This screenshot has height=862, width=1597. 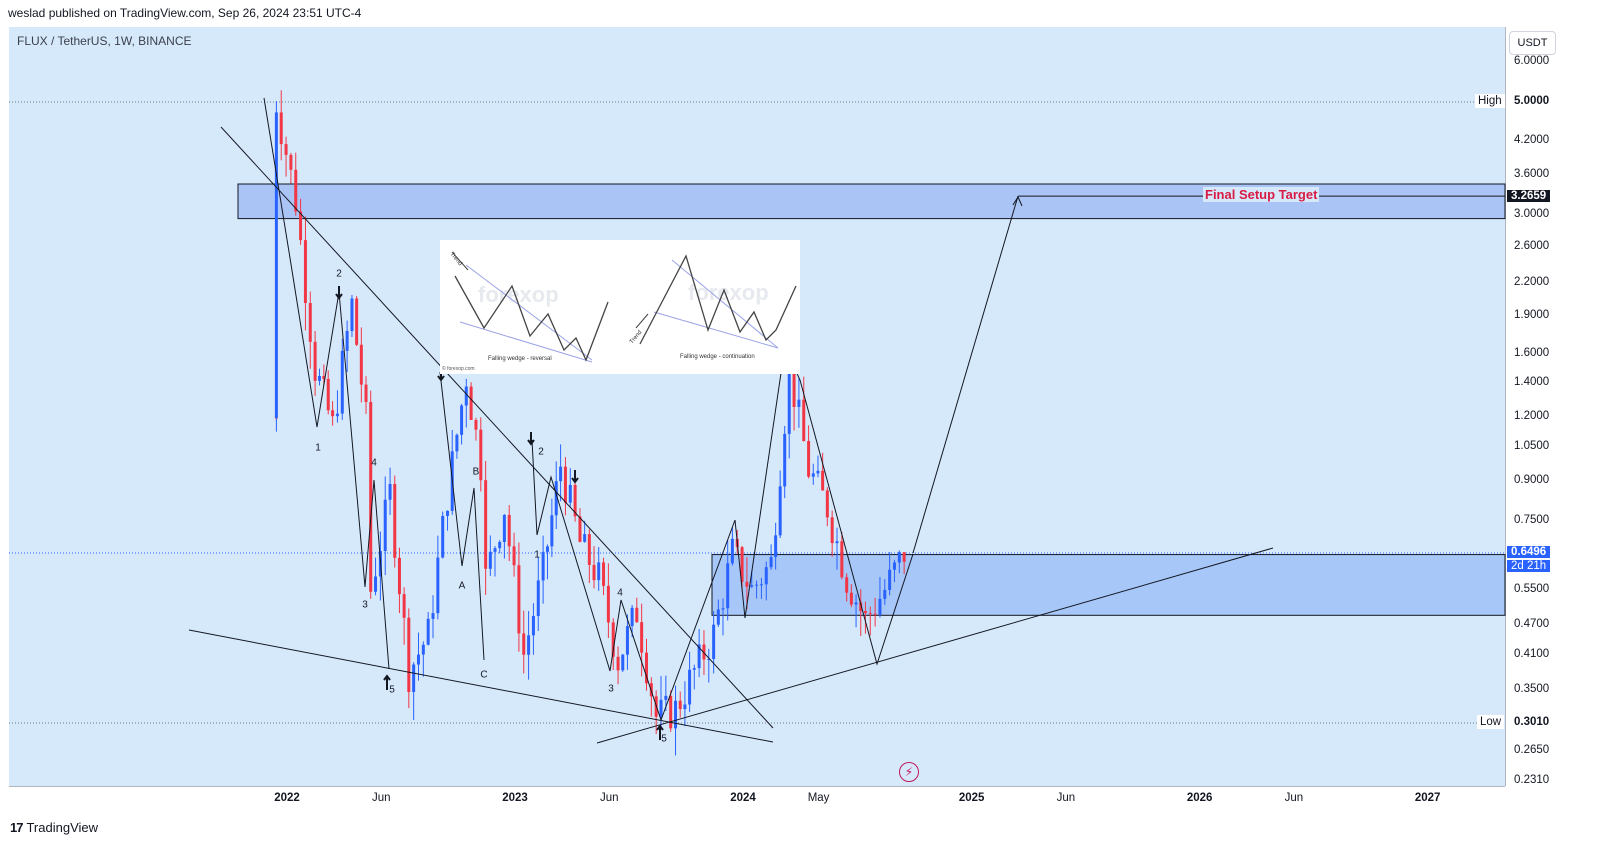 What do you see at coordinates (1532, 722) in the screenshot?
I see `low-value: 0.3010` at bounding box center [1532, 722].